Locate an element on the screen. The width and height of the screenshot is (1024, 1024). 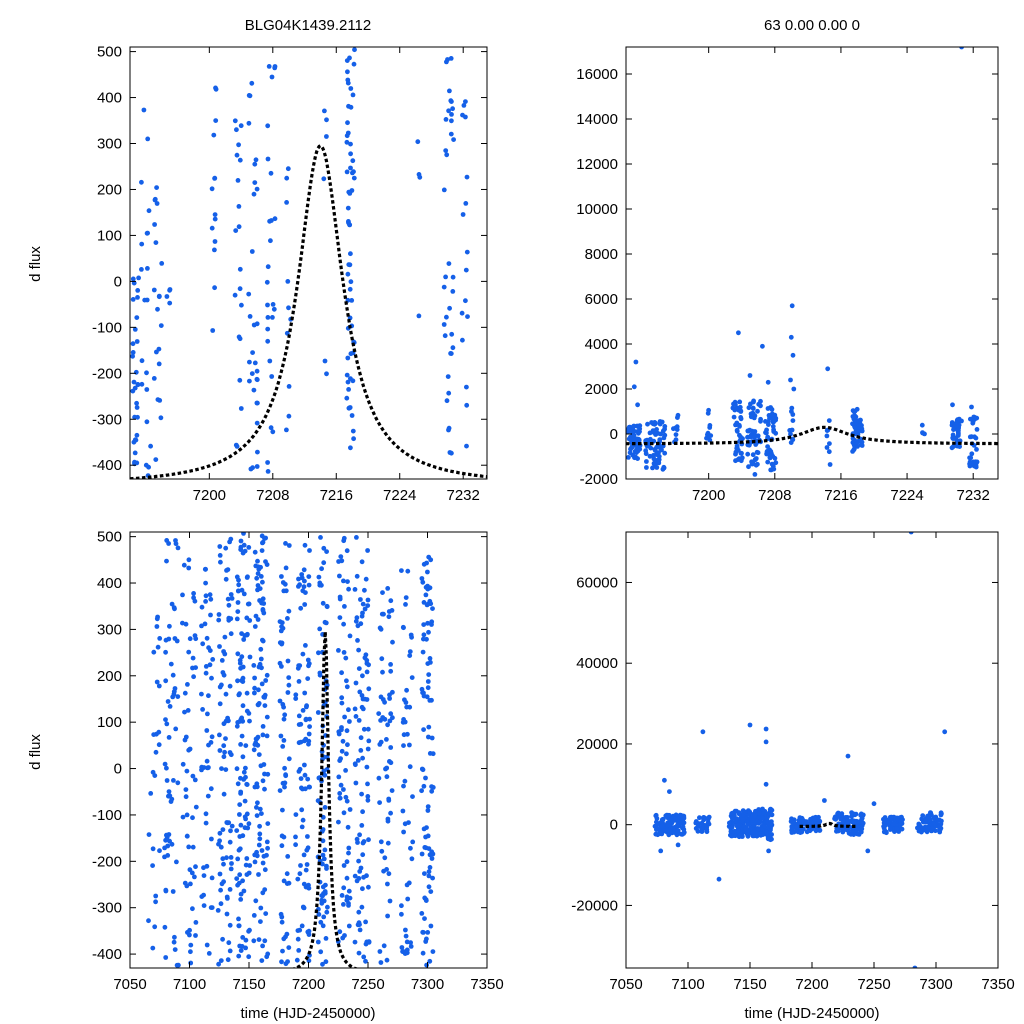
y-tick-label: 2000 is located at coordinates (601, 389).